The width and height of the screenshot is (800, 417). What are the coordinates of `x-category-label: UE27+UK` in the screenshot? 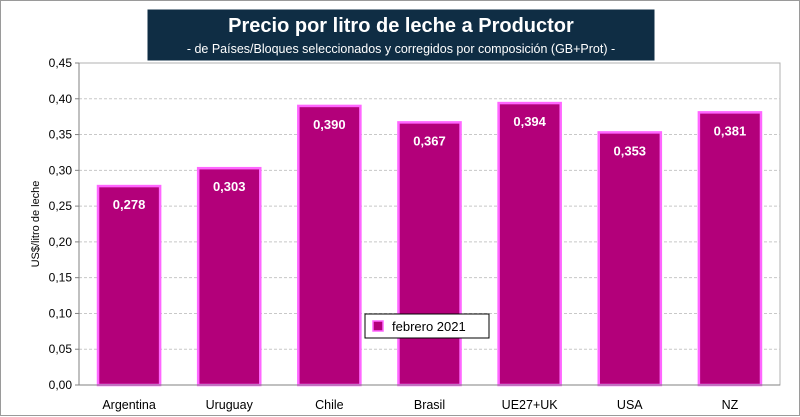 It's located at (530, 405).